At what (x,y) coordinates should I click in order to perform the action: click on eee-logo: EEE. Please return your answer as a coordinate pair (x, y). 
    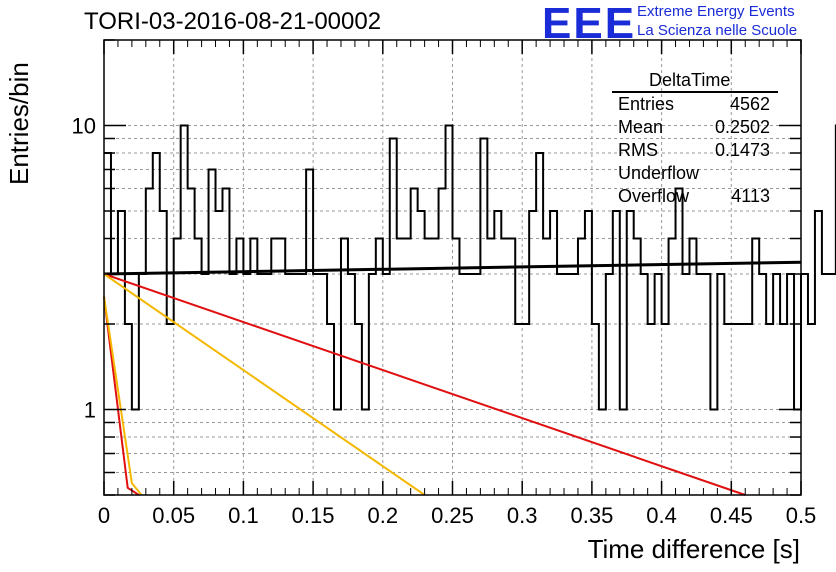
    Looking at the image, I should click on (589, 24).